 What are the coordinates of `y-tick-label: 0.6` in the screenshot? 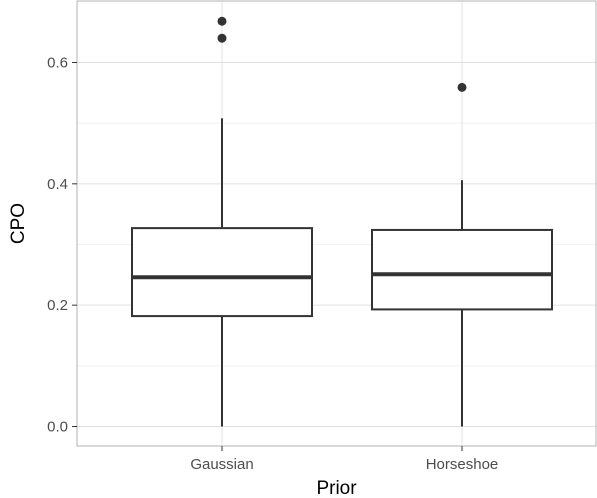 It's located at (57, 63).